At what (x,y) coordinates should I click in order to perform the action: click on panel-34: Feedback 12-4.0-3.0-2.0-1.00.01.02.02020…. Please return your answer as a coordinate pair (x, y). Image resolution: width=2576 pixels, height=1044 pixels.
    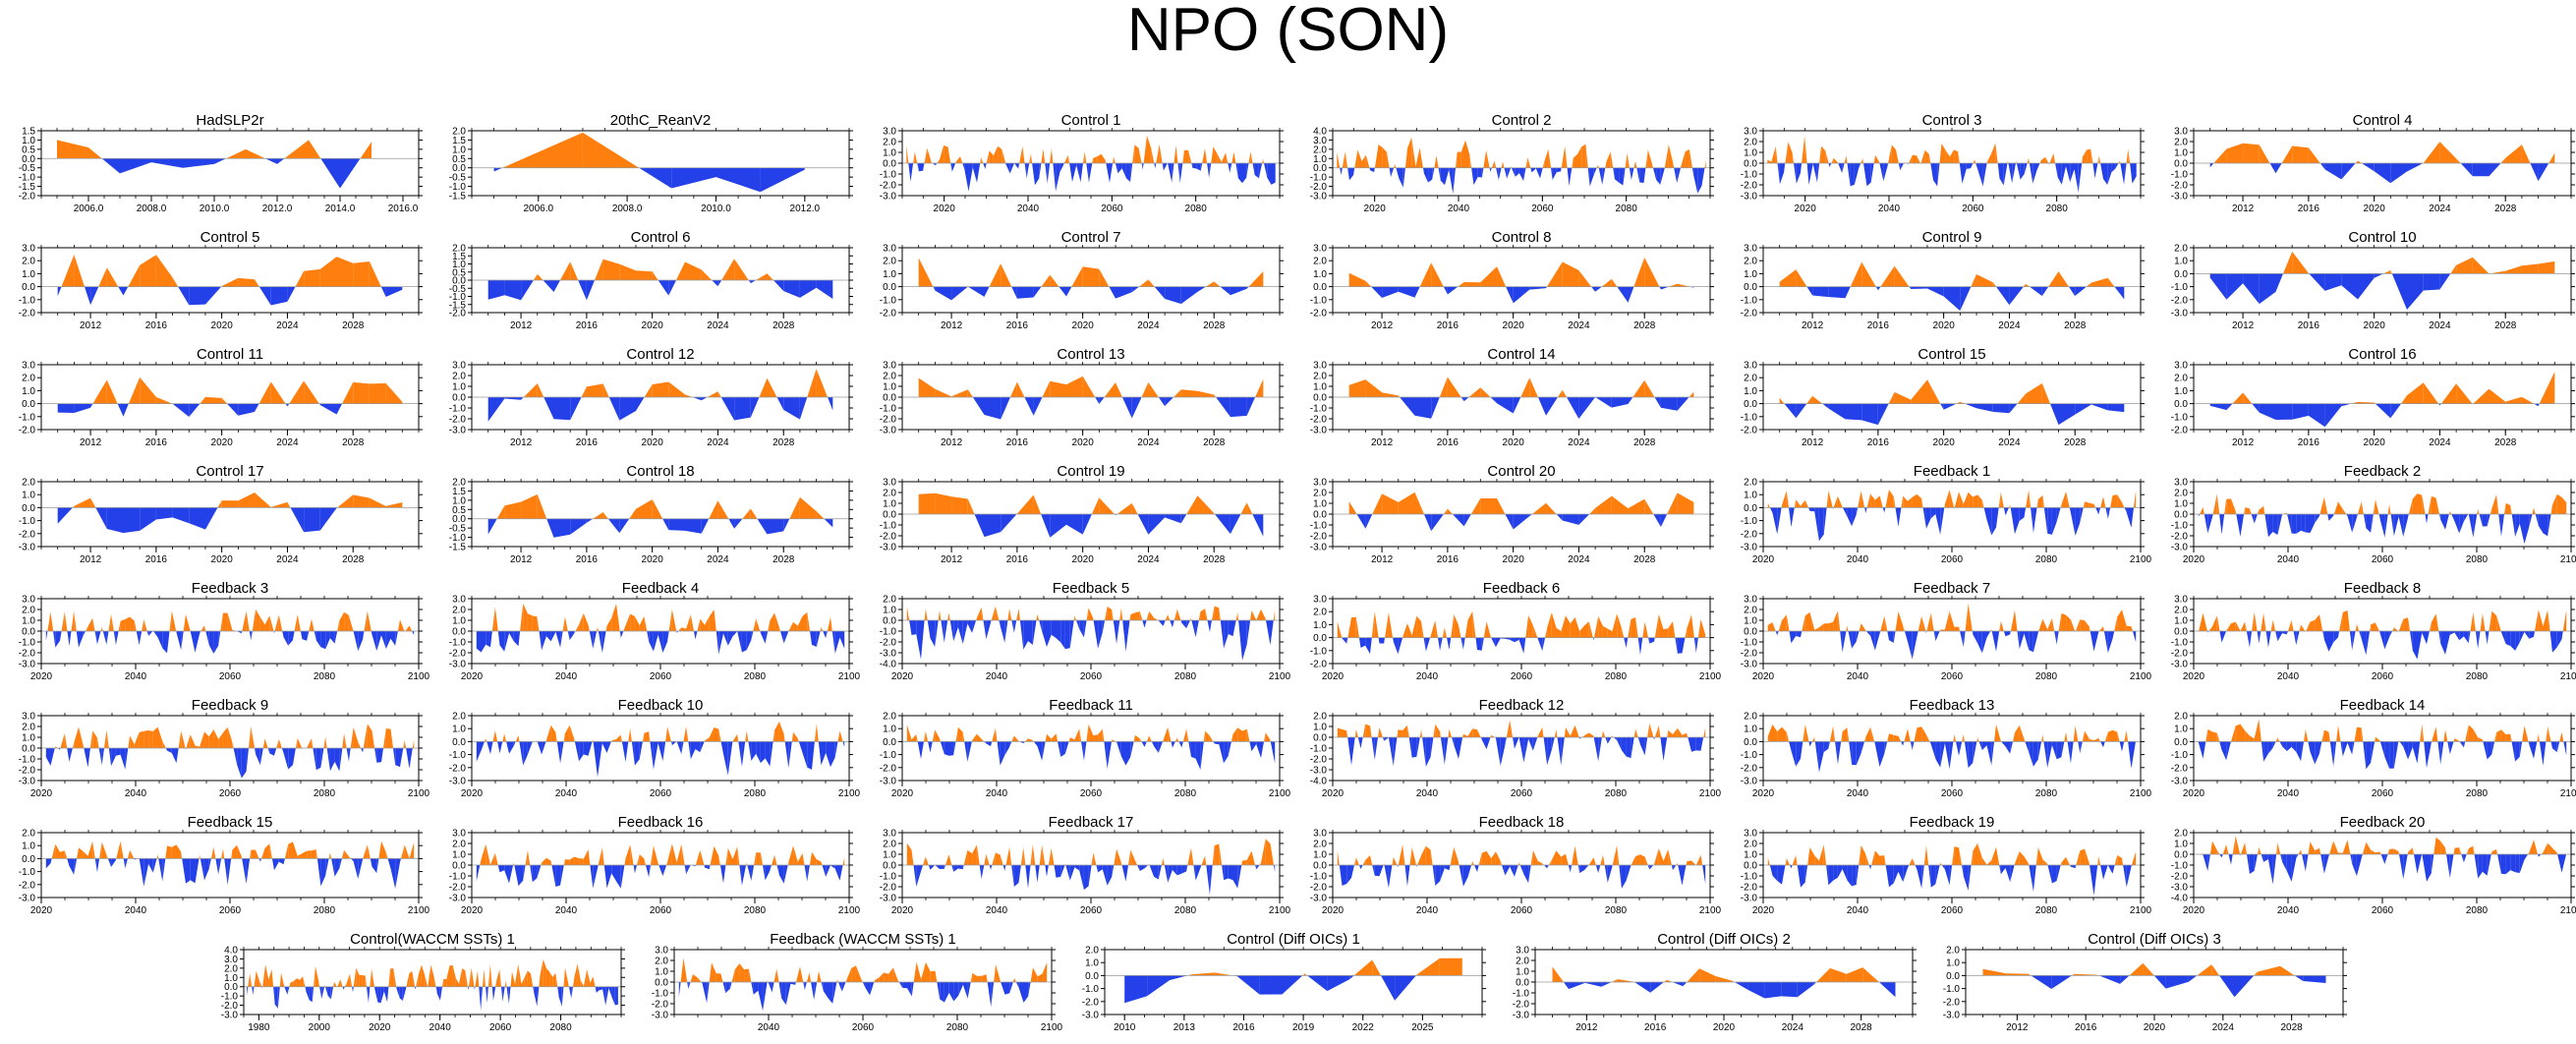
    Looking at the image, I should click on (1516, 748).